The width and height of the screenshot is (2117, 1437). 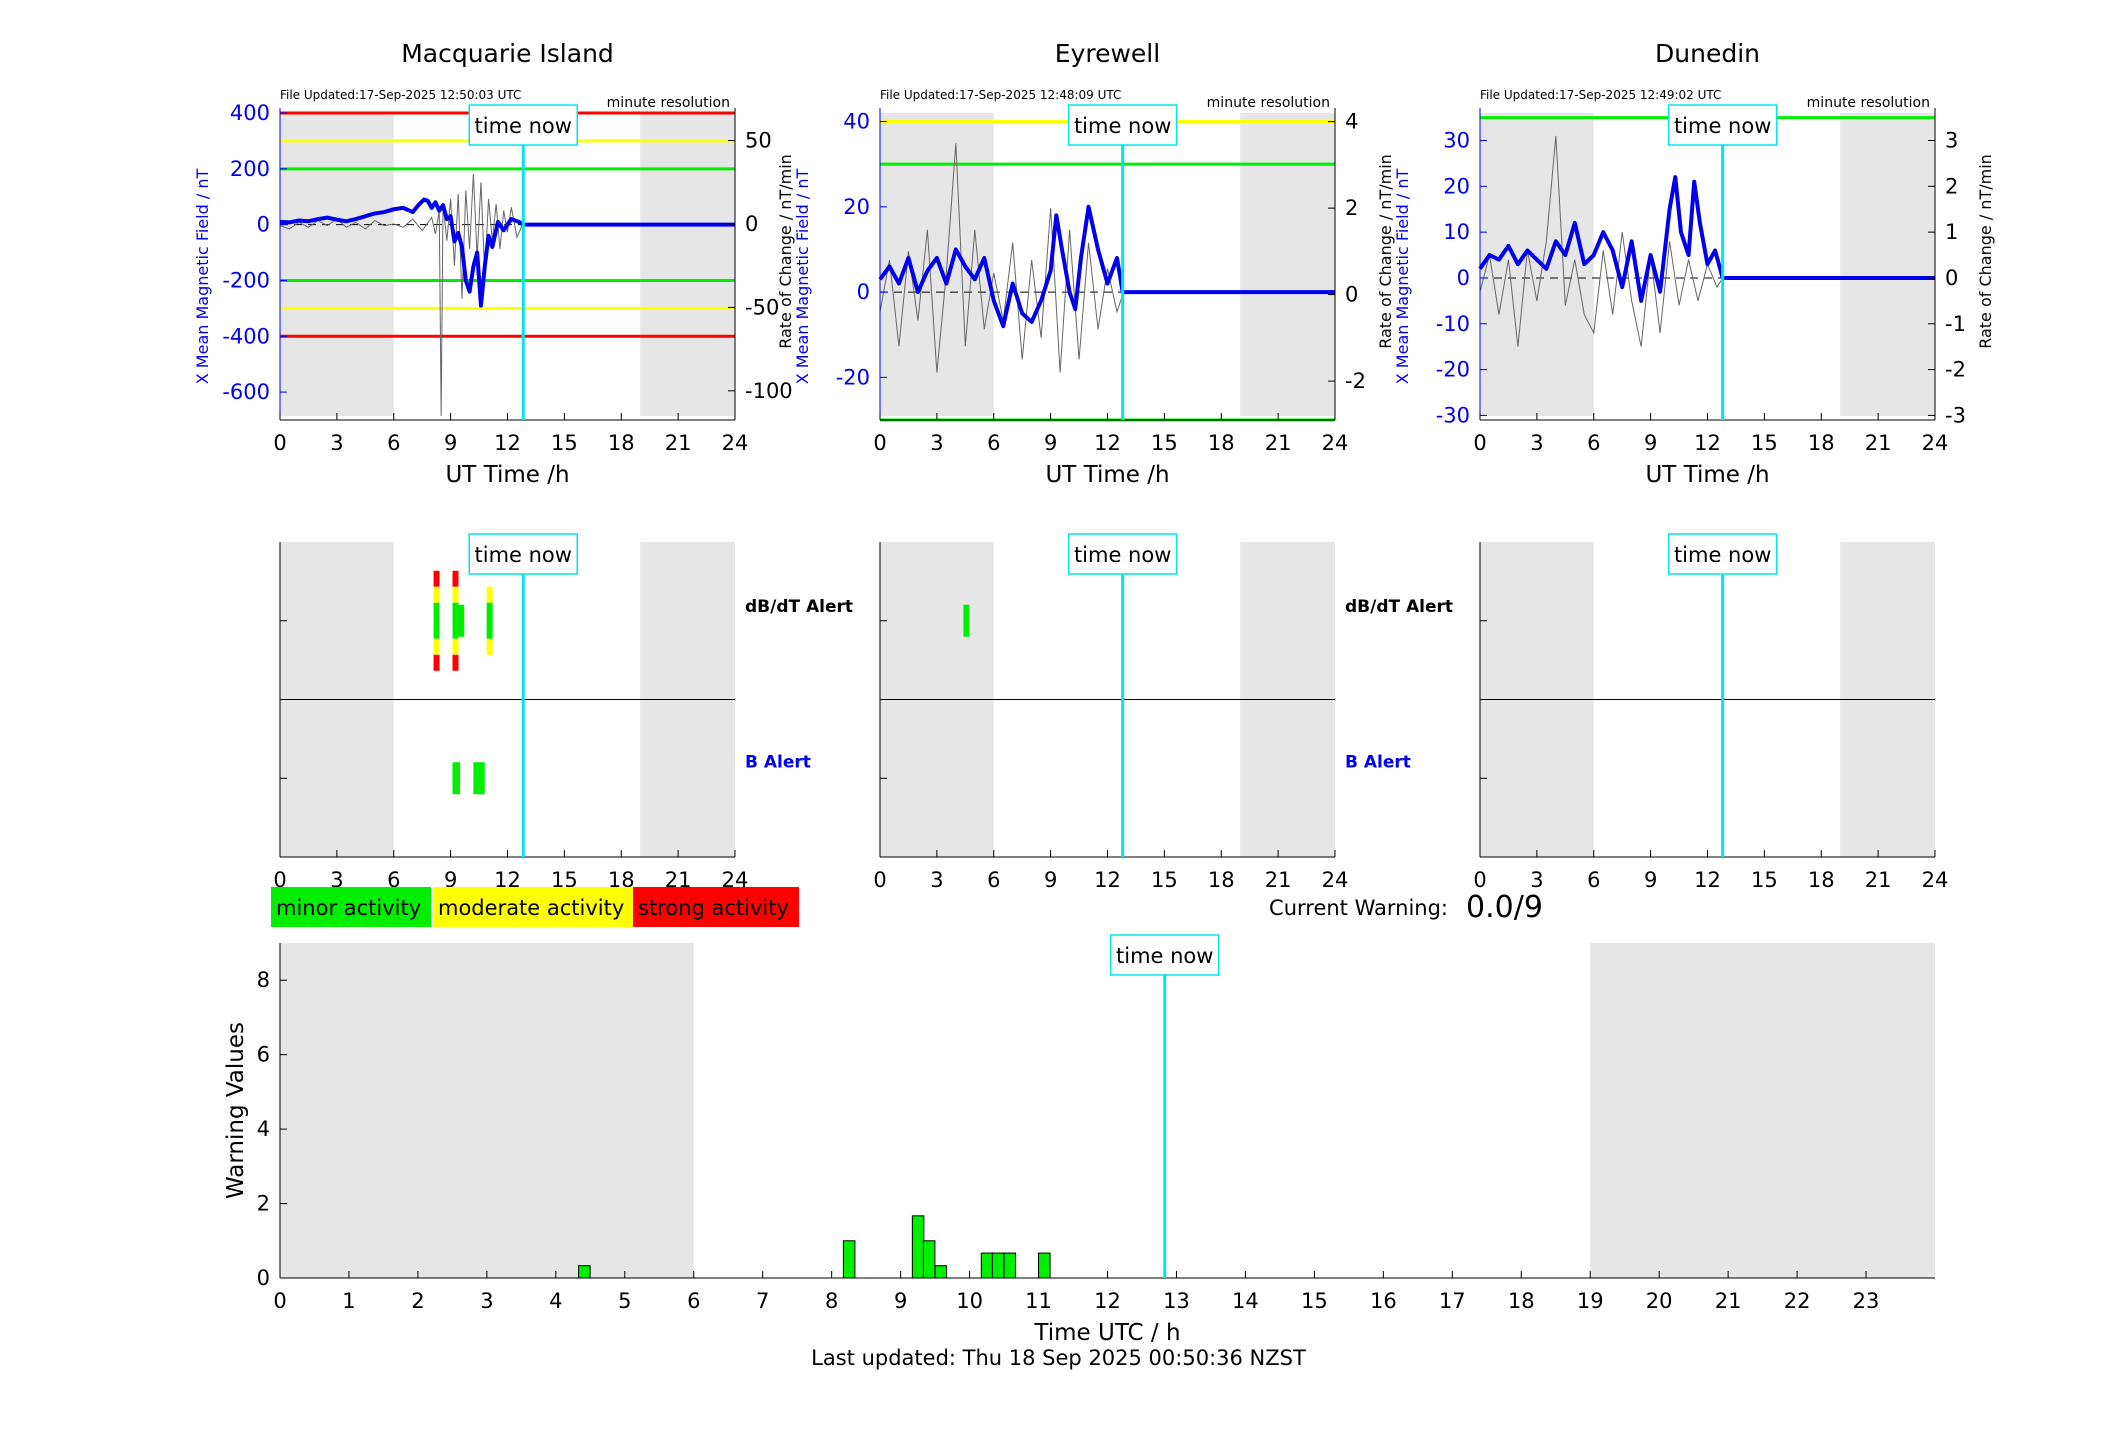 What do you see at coordinates (450, 880) in the screenshot?
I see `x-tick-label-alert-0: 9` at bounding box center [450, 880].